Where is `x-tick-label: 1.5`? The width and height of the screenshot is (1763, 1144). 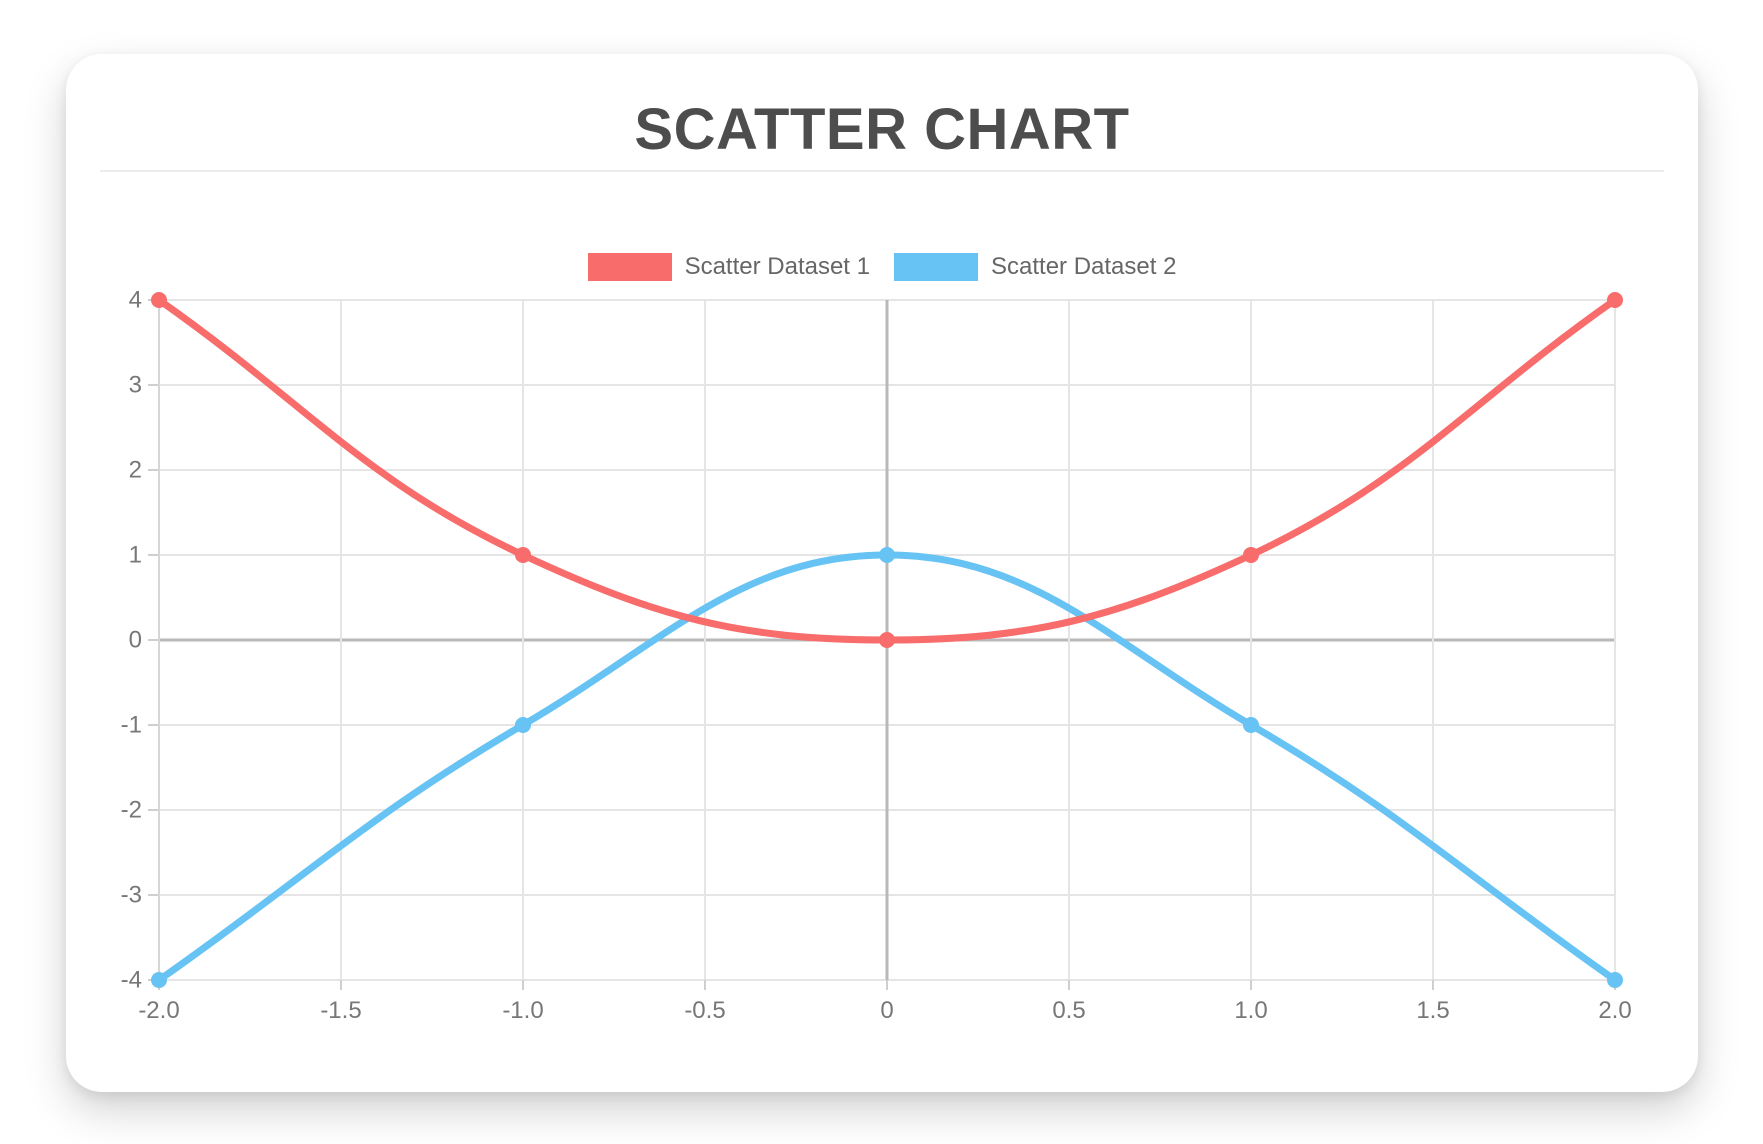
x-tick-label: 1.5 is located at coordinates (1432, 1010).